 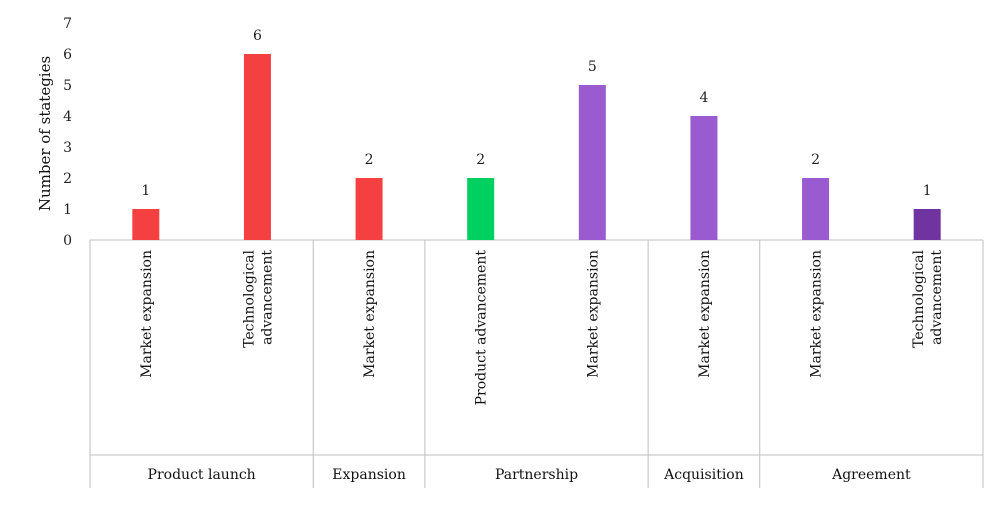 I want to click on group-label: Expansion, so click(x=369, y=475).